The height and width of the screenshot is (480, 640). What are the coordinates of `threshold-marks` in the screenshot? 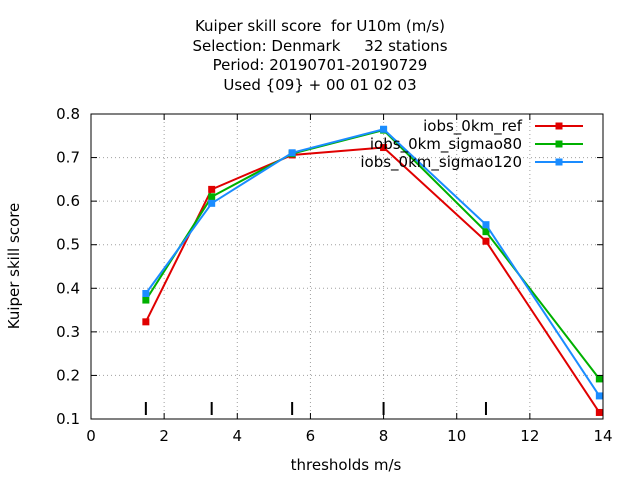 It's located at (315, 408).